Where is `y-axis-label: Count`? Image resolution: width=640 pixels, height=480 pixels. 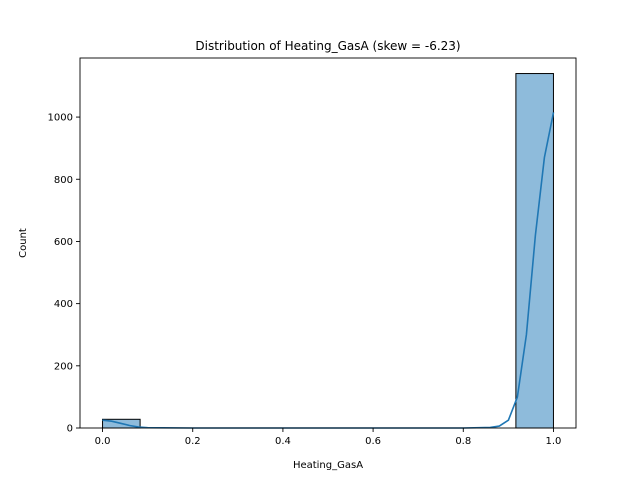
y-axis-label: Count is located at coordinates (23, 243).